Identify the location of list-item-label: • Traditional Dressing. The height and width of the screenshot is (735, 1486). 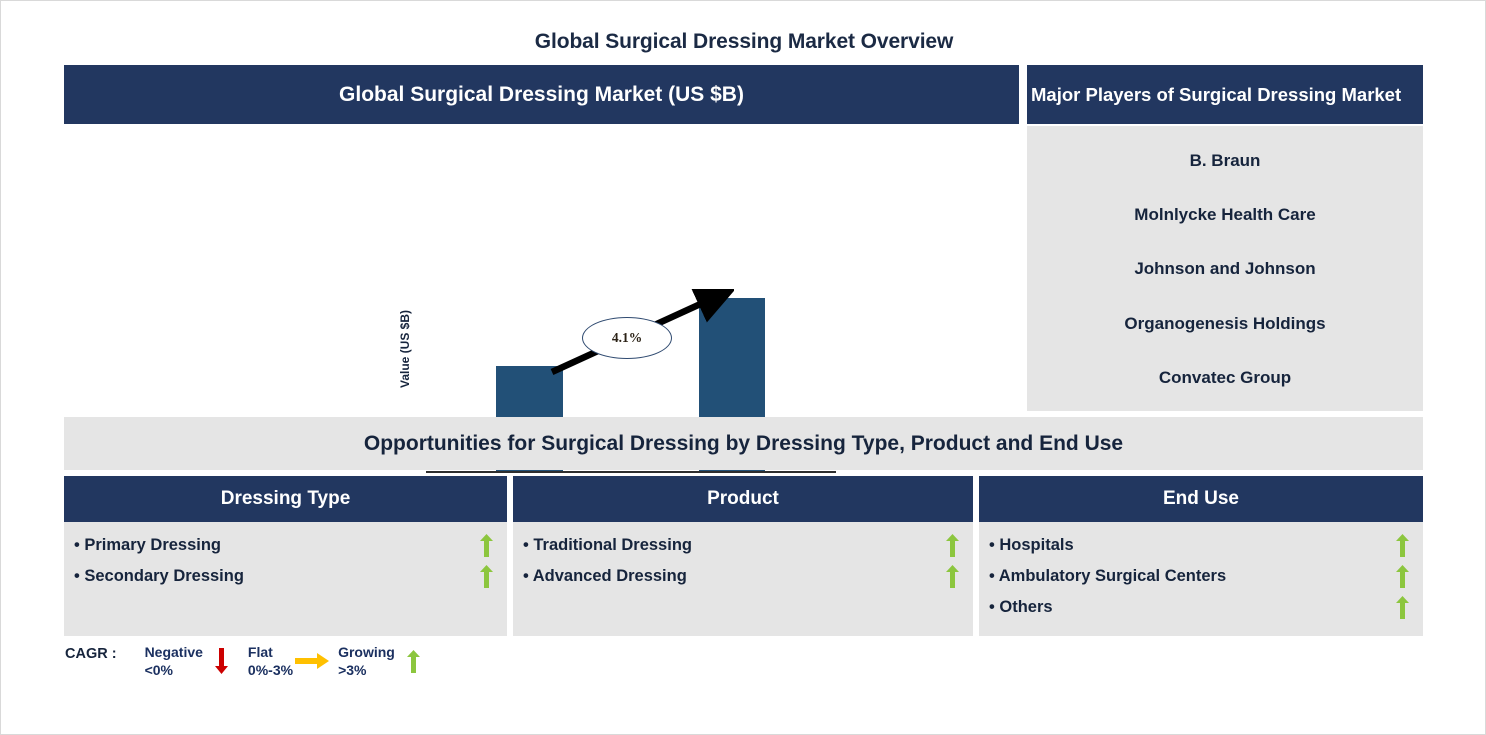
(607, 545).